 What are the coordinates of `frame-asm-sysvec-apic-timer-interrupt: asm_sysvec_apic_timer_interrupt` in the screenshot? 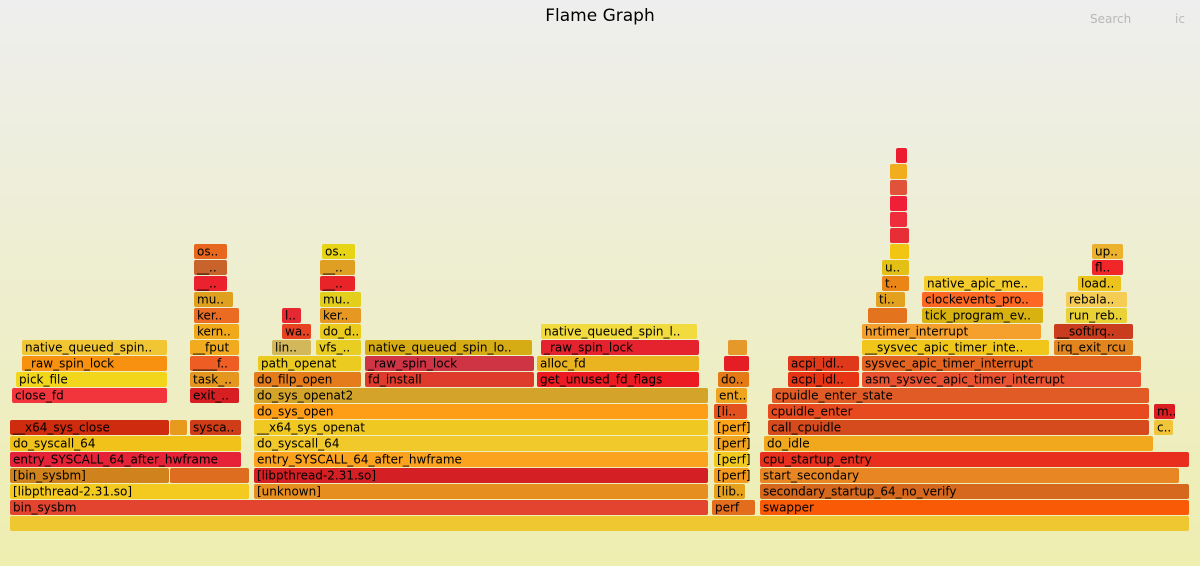 It's located at (1001, 379).